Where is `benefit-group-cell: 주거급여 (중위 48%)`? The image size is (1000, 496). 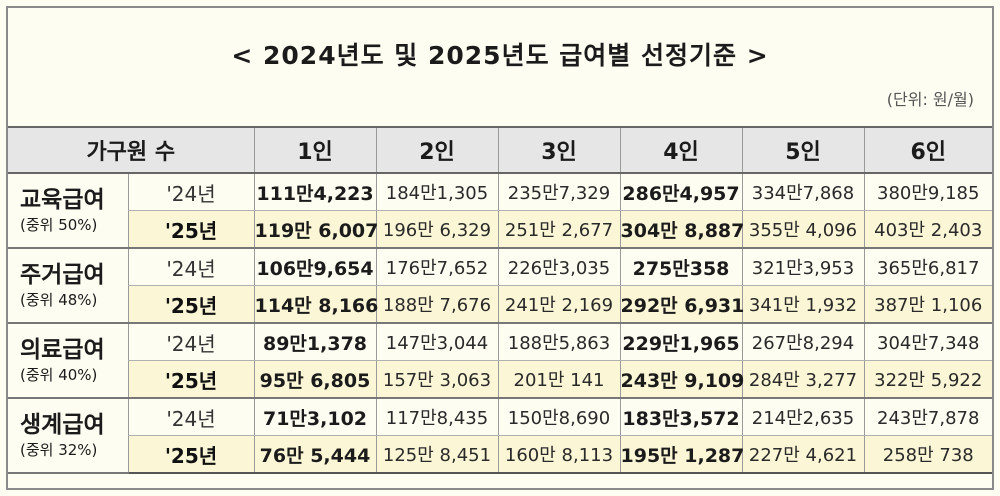
benefit-group-cell: 주거급여 (중위 48%) is located at coordinates (68, 286).